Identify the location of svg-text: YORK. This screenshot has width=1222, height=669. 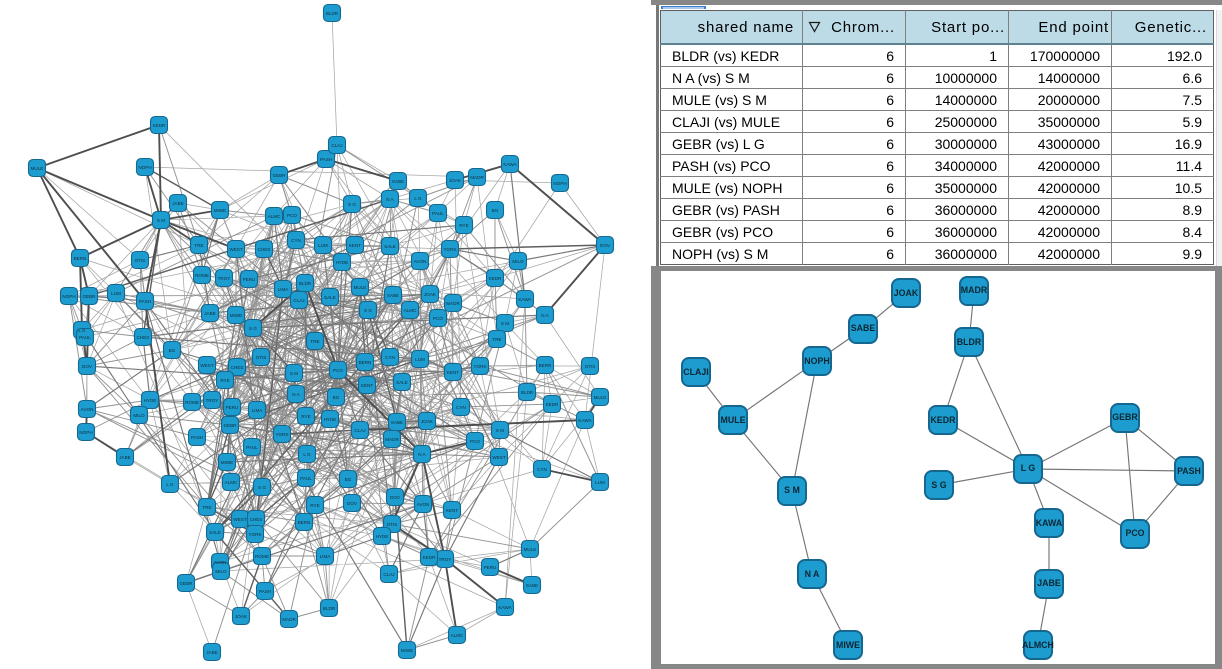
(255, 534).